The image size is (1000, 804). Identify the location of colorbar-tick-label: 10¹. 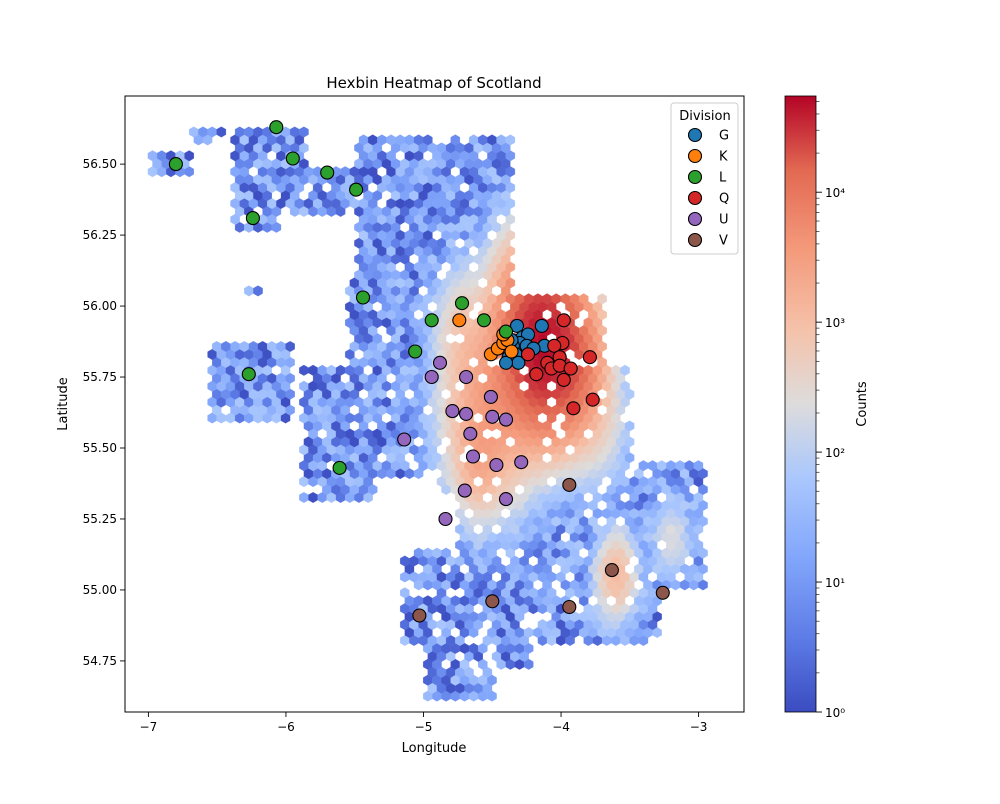
(835, 583).